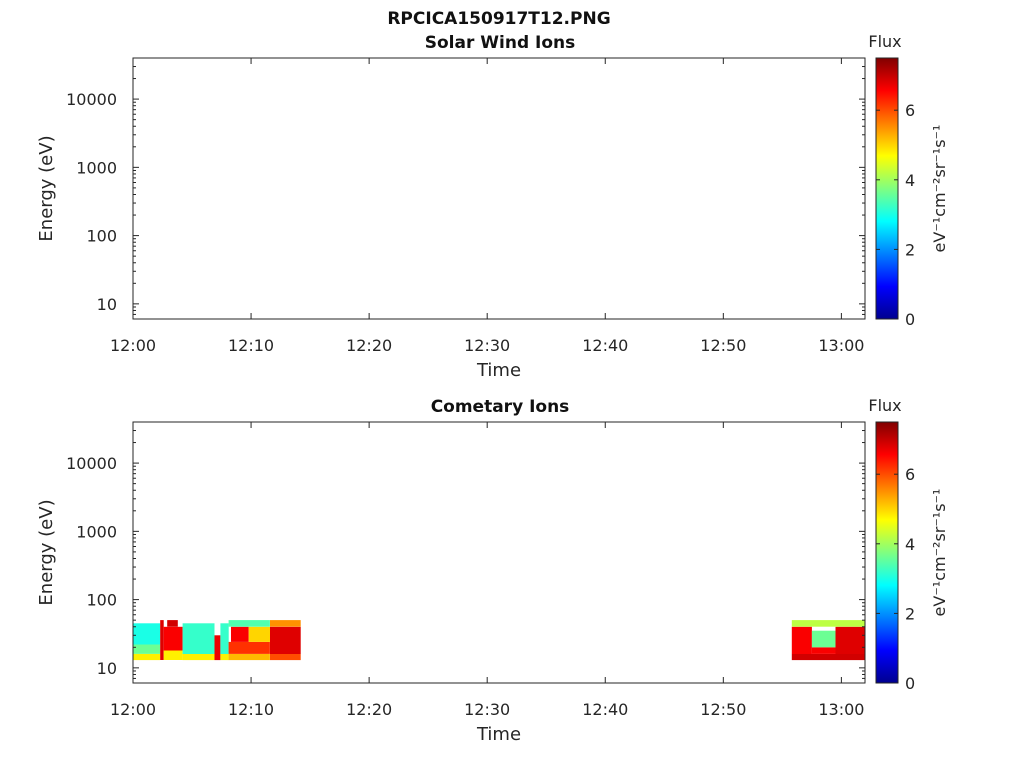 This screenshot has height=768, width=1024. Describe the element at coordinates (500, 407) in the screenshot. I see `panel-title: Cometary Ions` at that location.